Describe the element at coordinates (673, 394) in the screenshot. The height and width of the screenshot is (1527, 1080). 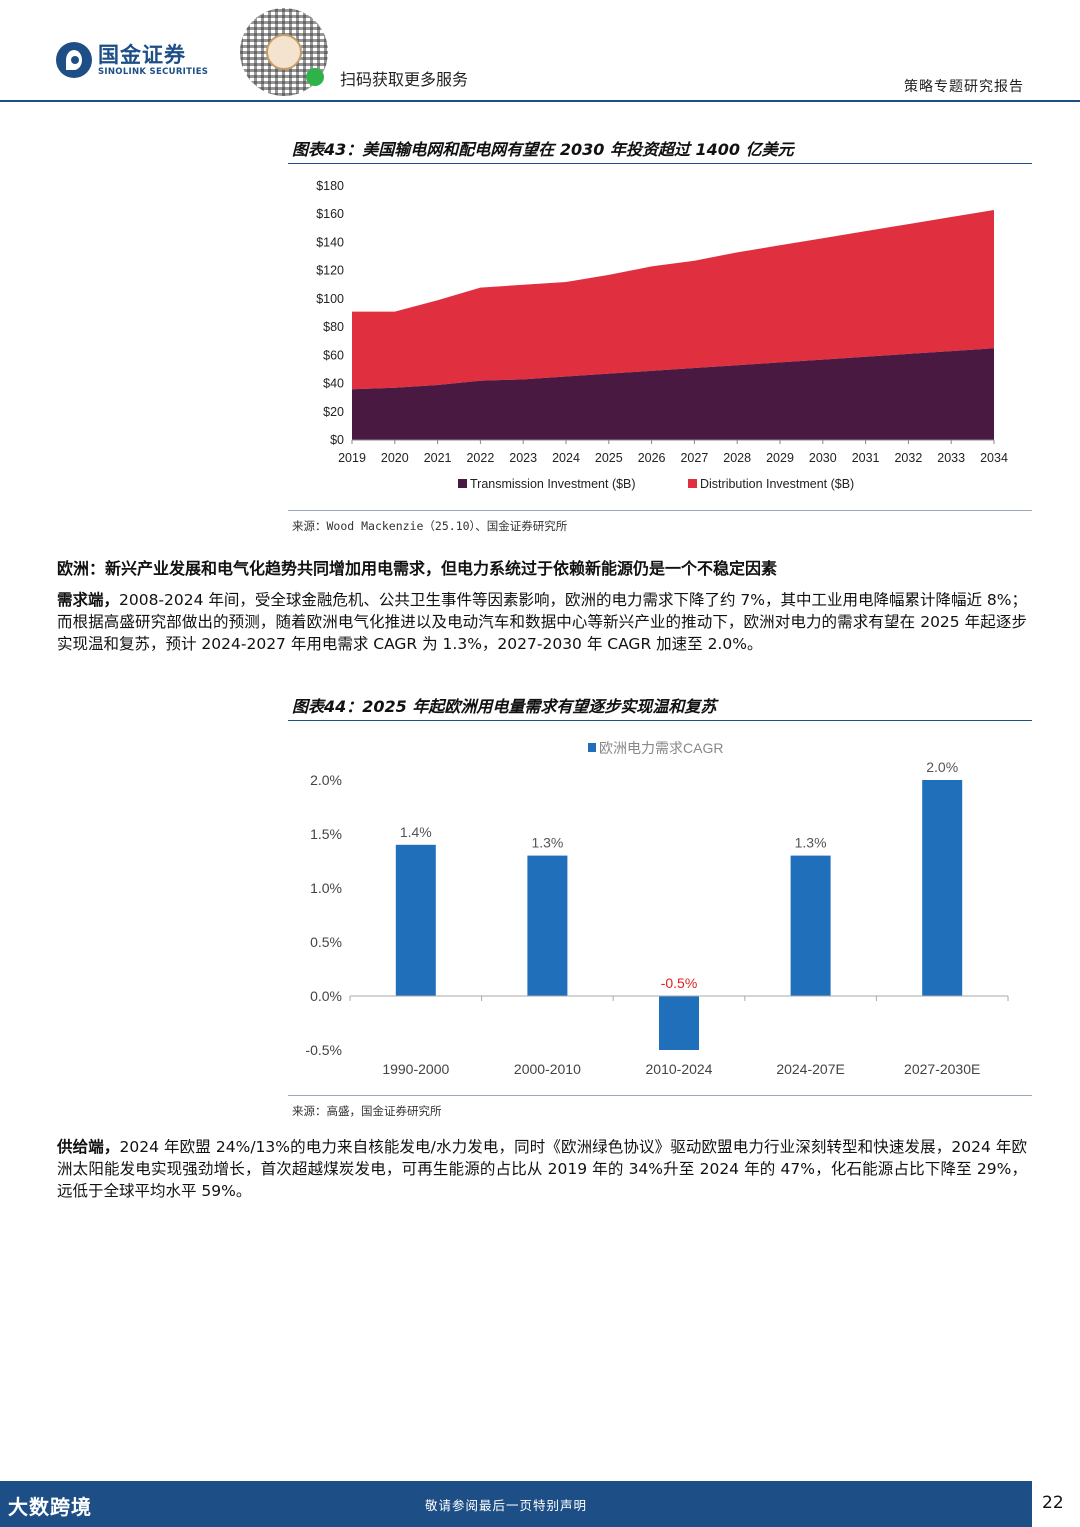
I see `transmission-investment-area` at that location.